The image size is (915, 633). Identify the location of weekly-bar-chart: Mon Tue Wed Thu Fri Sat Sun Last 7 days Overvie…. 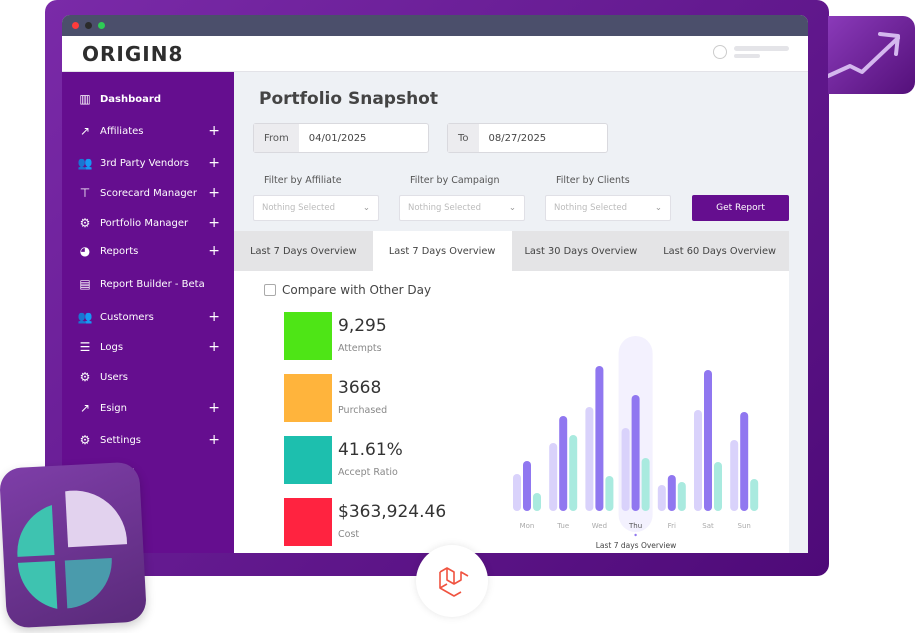
(636, 443).